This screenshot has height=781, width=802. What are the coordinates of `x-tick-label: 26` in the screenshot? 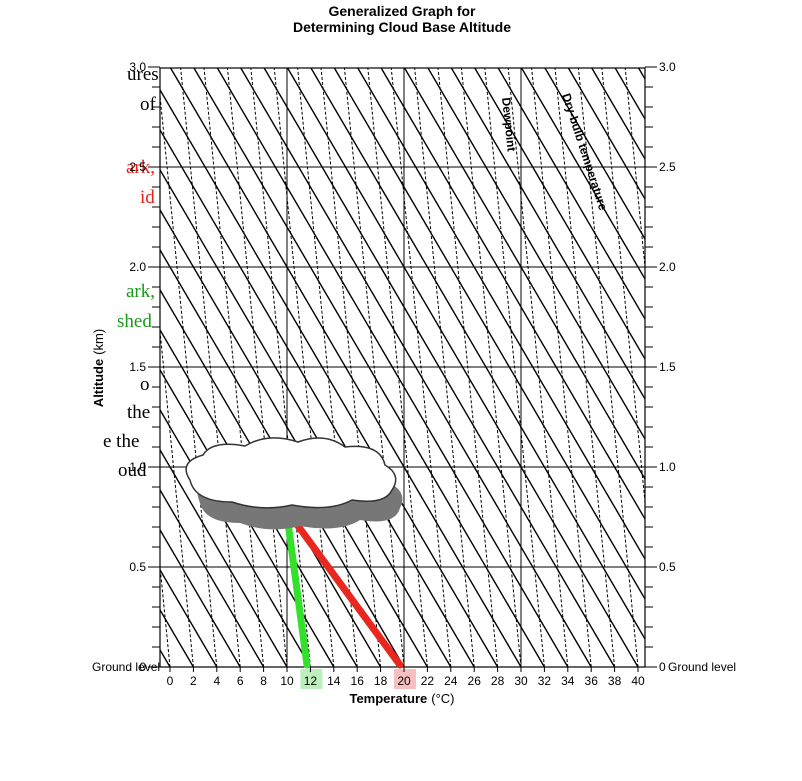 It's located at (475, 681).